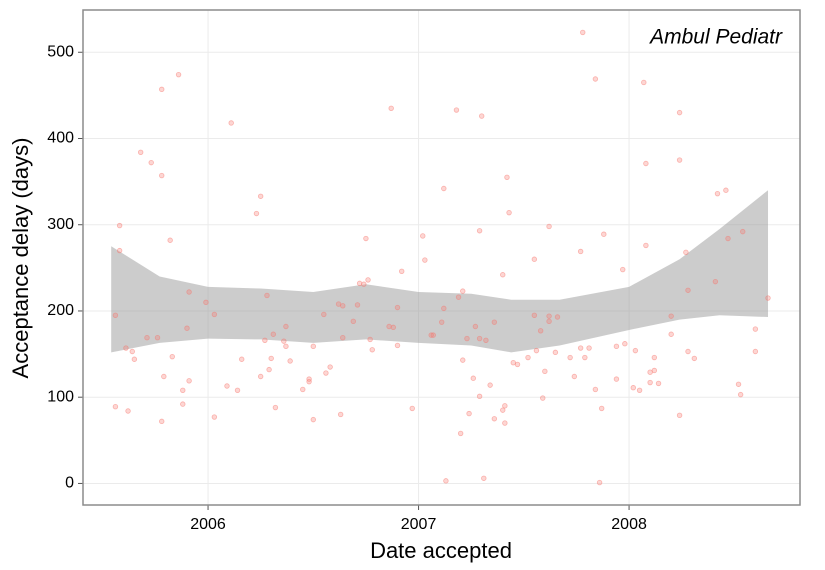  Describe the element at coordinates (69, 483) in the screenshot. I see `y-tick-label: 0` at that location.